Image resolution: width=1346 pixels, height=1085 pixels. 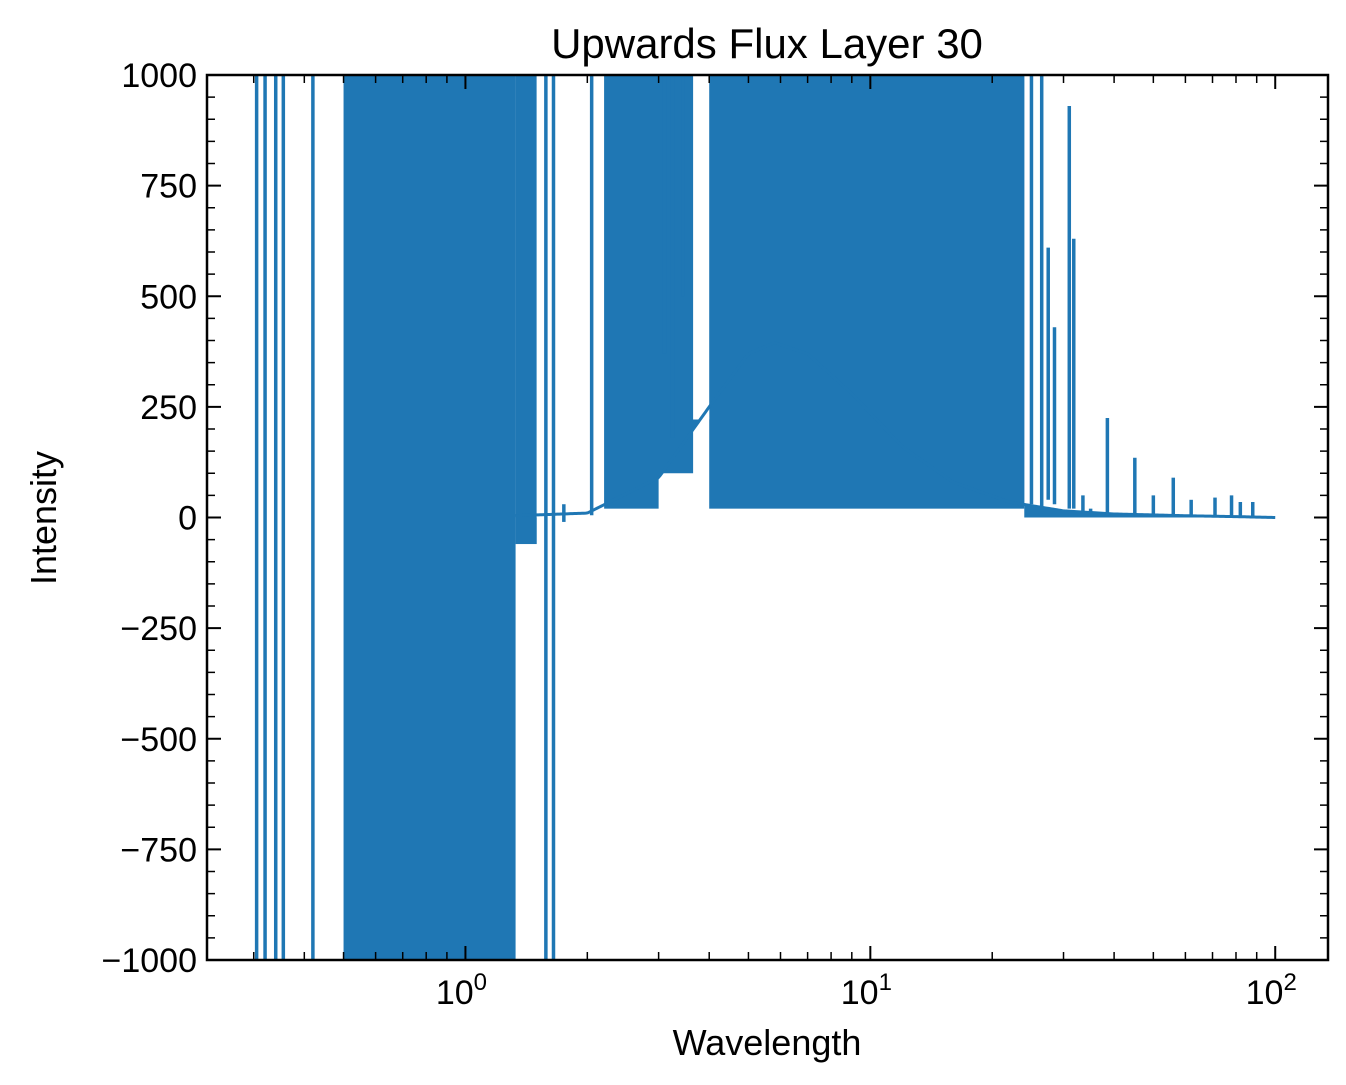 What do you see at coordinates (1271, 990) in the screenshot?
I see `x-tick-label: 10²` at bounding box center [1271, 990].